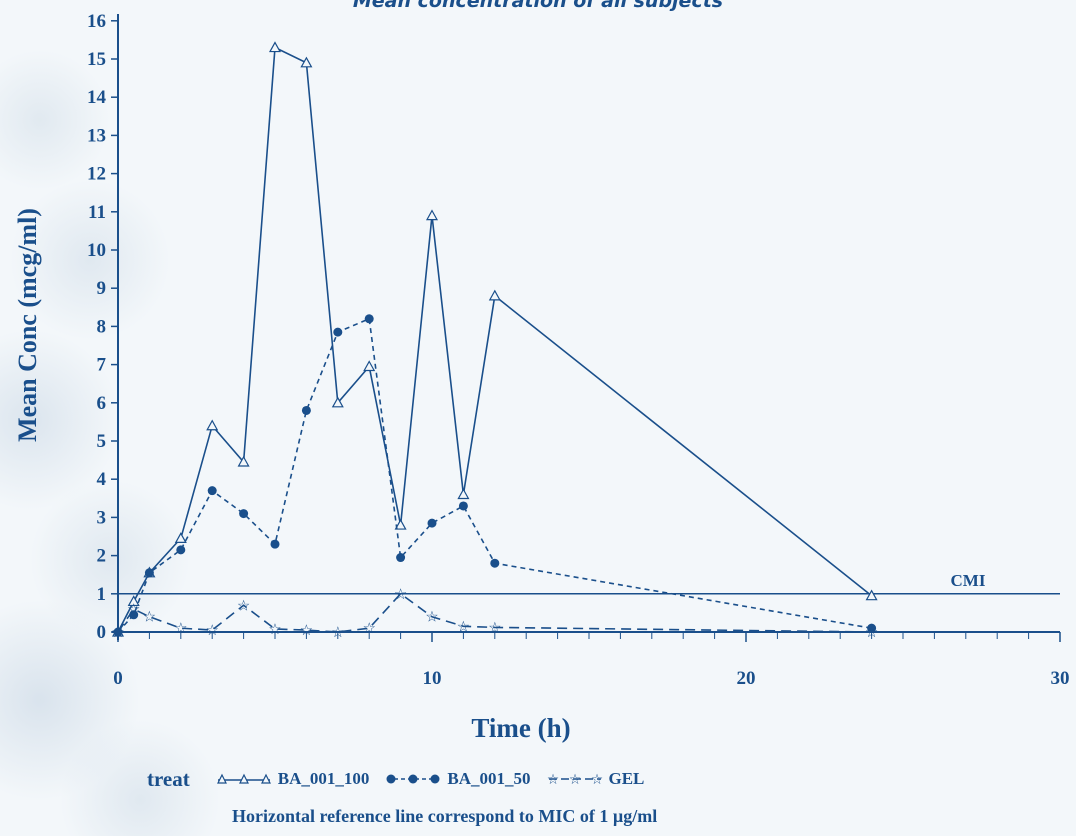 The height and width of the screenshot is (836, 1076). Describe the element at coordinates (102, 403) in the screenshot. I see `y-tick-label: 6` at that location.